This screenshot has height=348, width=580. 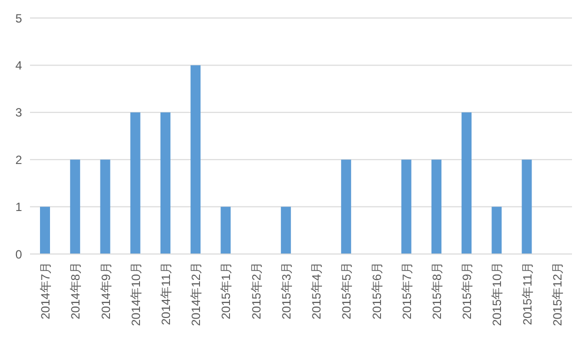 What do you see at coordinates (527, 294) in the screenshot?
I see `x-tick-label: 2015年11月` at bounding box center [527, 294].